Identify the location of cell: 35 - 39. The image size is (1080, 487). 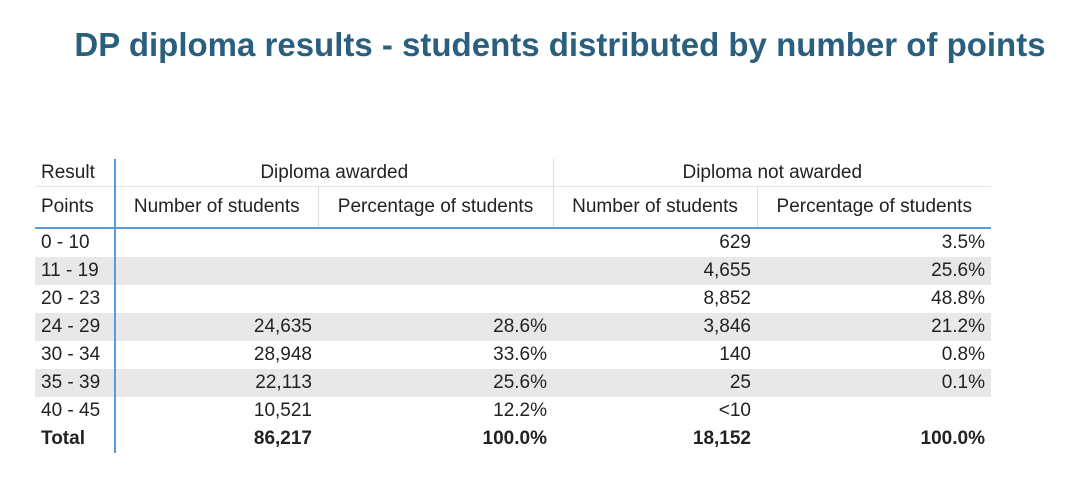
(75, 383).